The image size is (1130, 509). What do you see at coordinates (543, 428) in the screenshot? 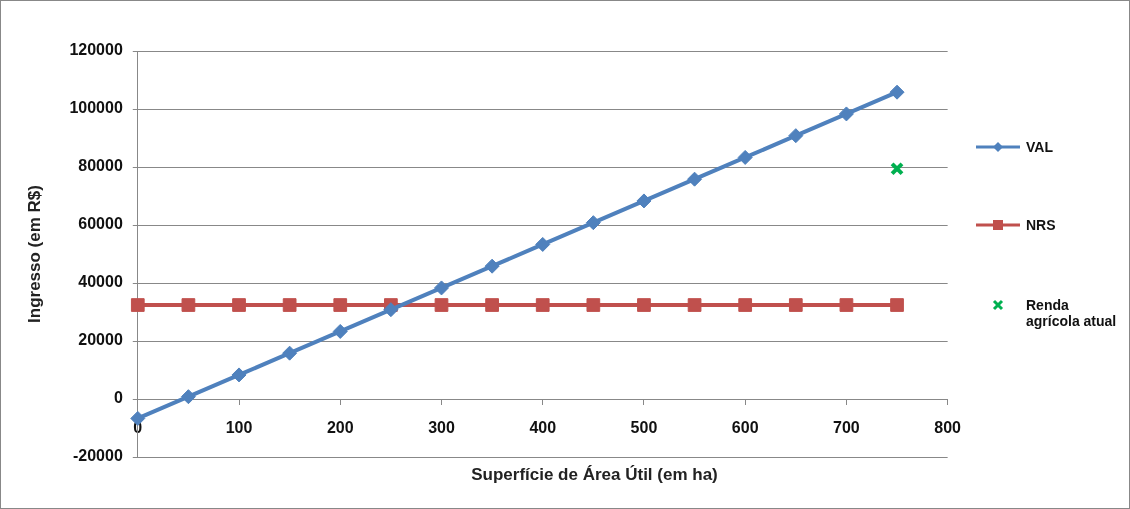
I see `x-tick-label: 400` at bounding box center [543, 428].